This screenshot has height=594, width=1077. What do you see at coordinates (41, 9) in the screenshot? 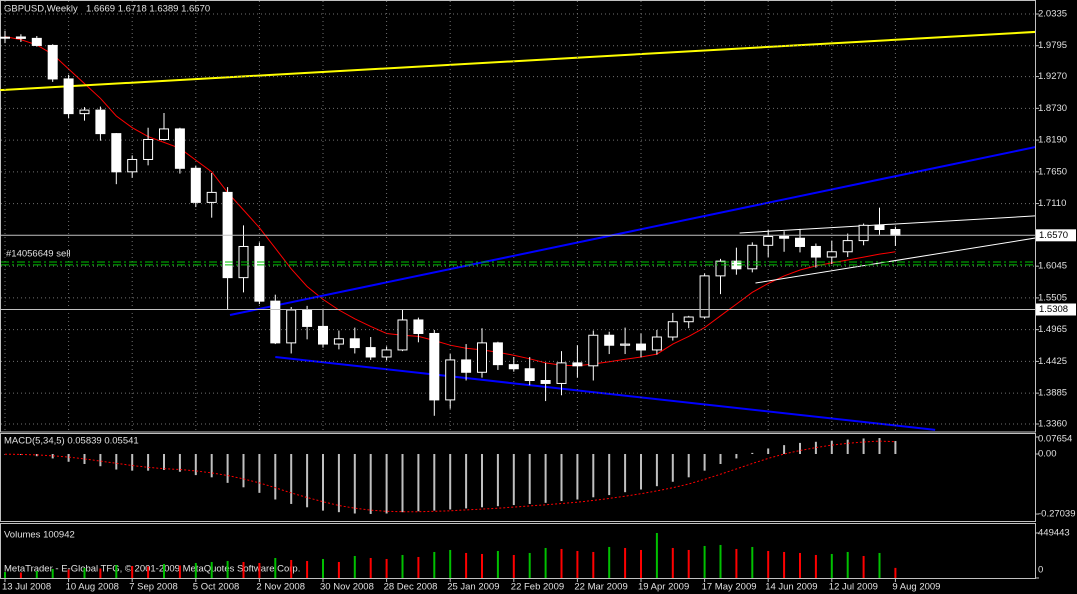
I see `symbol-title: GBPUSD,Weekly` at bounding box center [41, 9].